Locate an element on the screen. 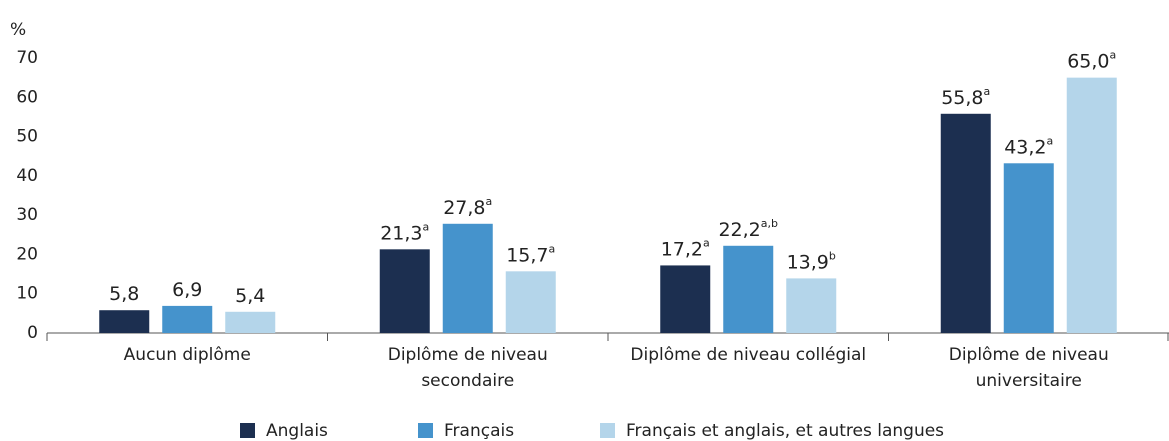 The width and height of the screenshot is (1169, 441). value-label-number: 13,9 is located at coordinates (808, 262).